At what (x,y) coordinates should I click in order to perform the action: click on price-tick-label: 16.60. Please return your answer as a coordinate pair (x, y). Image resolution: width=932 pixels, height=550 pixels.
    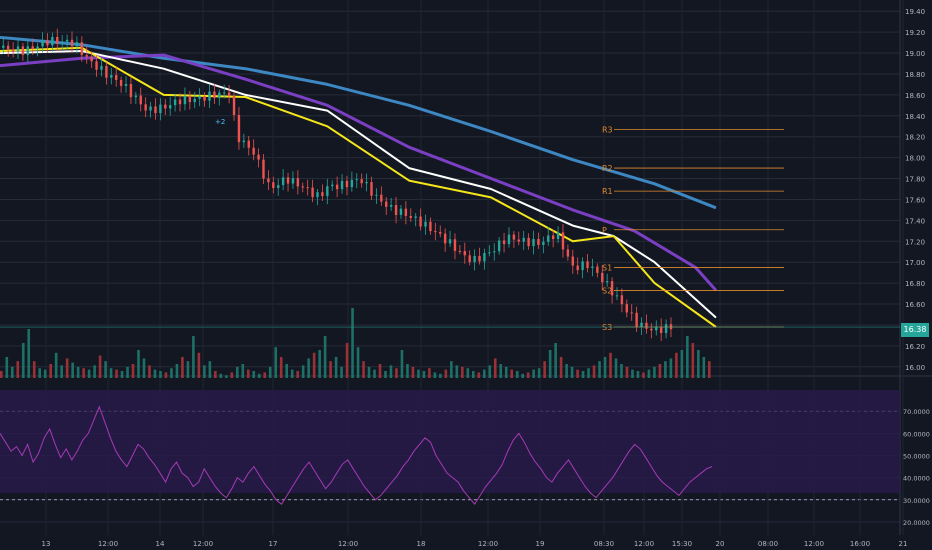
    Looking at the image, I should click on (915, 305).